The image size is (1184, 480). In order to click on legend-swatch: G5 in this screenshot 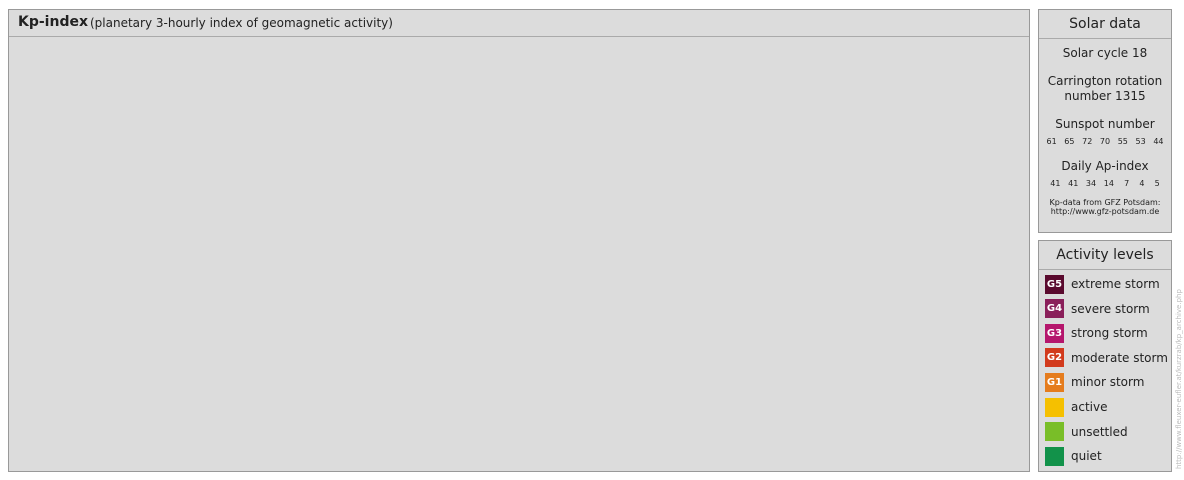, I will do `click(1054, 284)`.